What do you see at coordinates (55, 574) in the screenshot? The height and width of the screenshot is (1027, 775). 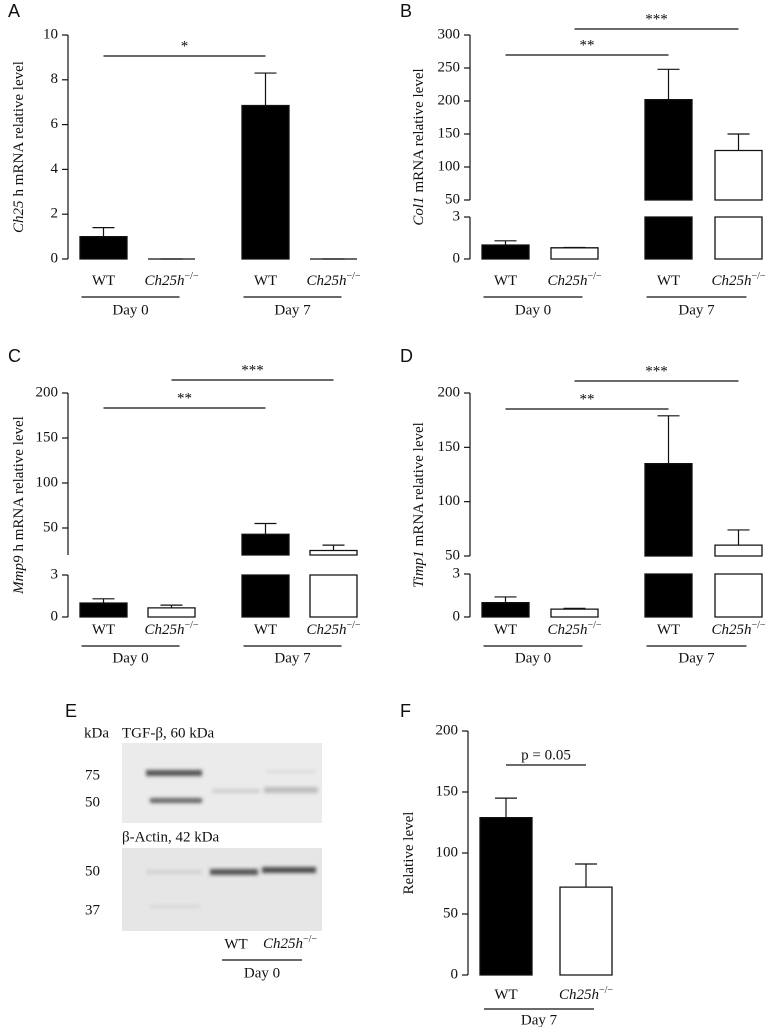 I see `y-tick-label: 3` at bounding box center [55, 574].